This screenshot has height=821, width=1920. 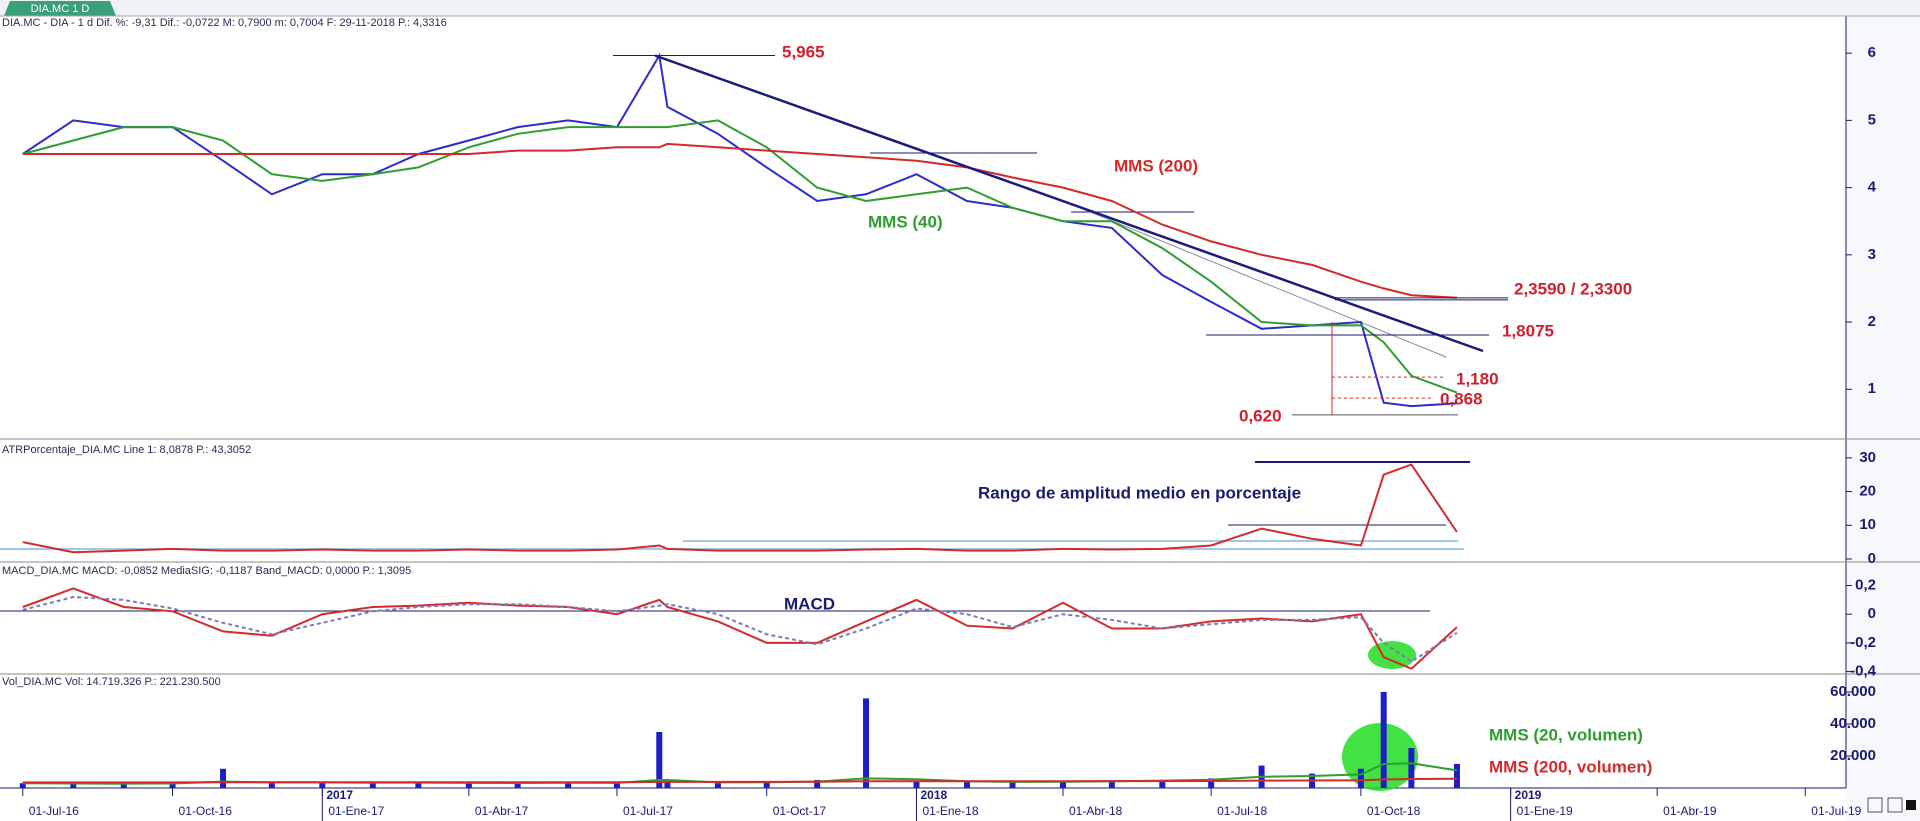 What do you see at coordinates (1872, 119) in the screenshot?
I see `y-tick-label: 5` at bounding box center [1872, 119].